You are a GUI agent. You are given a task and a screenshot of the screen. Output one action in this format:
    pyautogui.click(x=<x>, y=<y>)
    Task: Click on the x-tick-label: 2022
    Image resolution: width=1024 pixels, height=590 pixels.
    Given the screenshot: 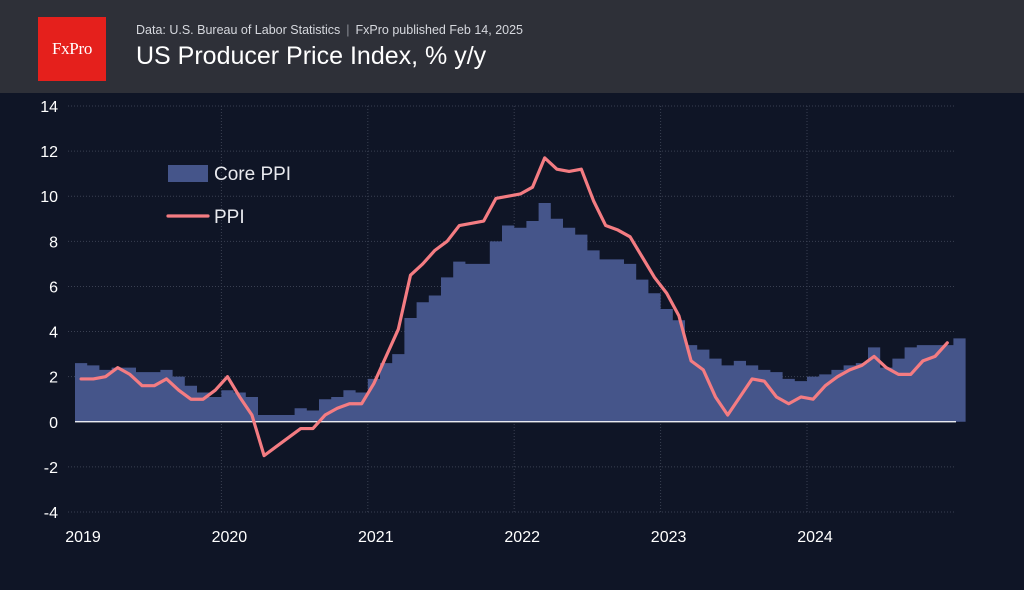 What is the action you would take?
    pyautogui.click(x=522, y=537)
    